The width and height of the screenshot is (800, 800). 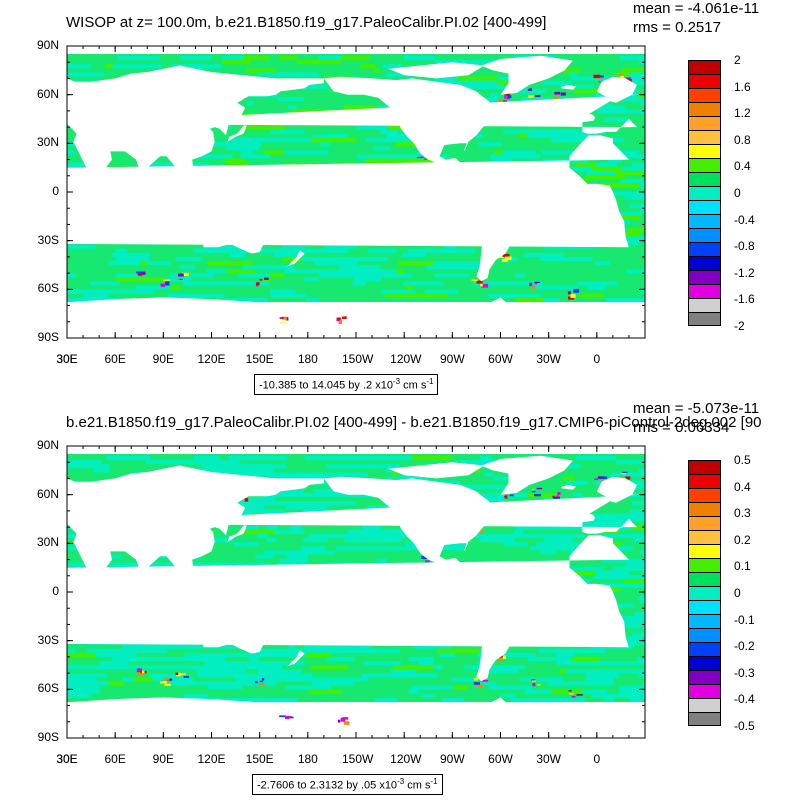 I want to click on land-new-zealand, so click(x=296, y=258).